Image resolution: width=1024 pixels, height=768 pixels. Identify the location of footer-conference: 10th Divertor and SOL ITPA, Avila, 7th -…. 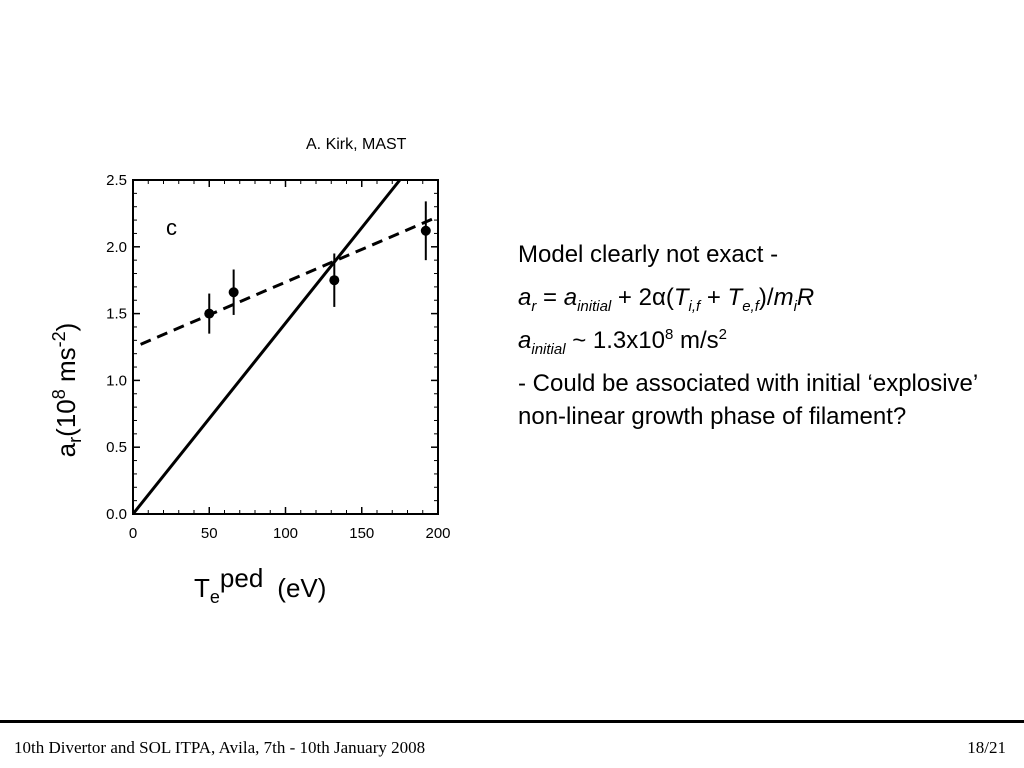
(220, 747).